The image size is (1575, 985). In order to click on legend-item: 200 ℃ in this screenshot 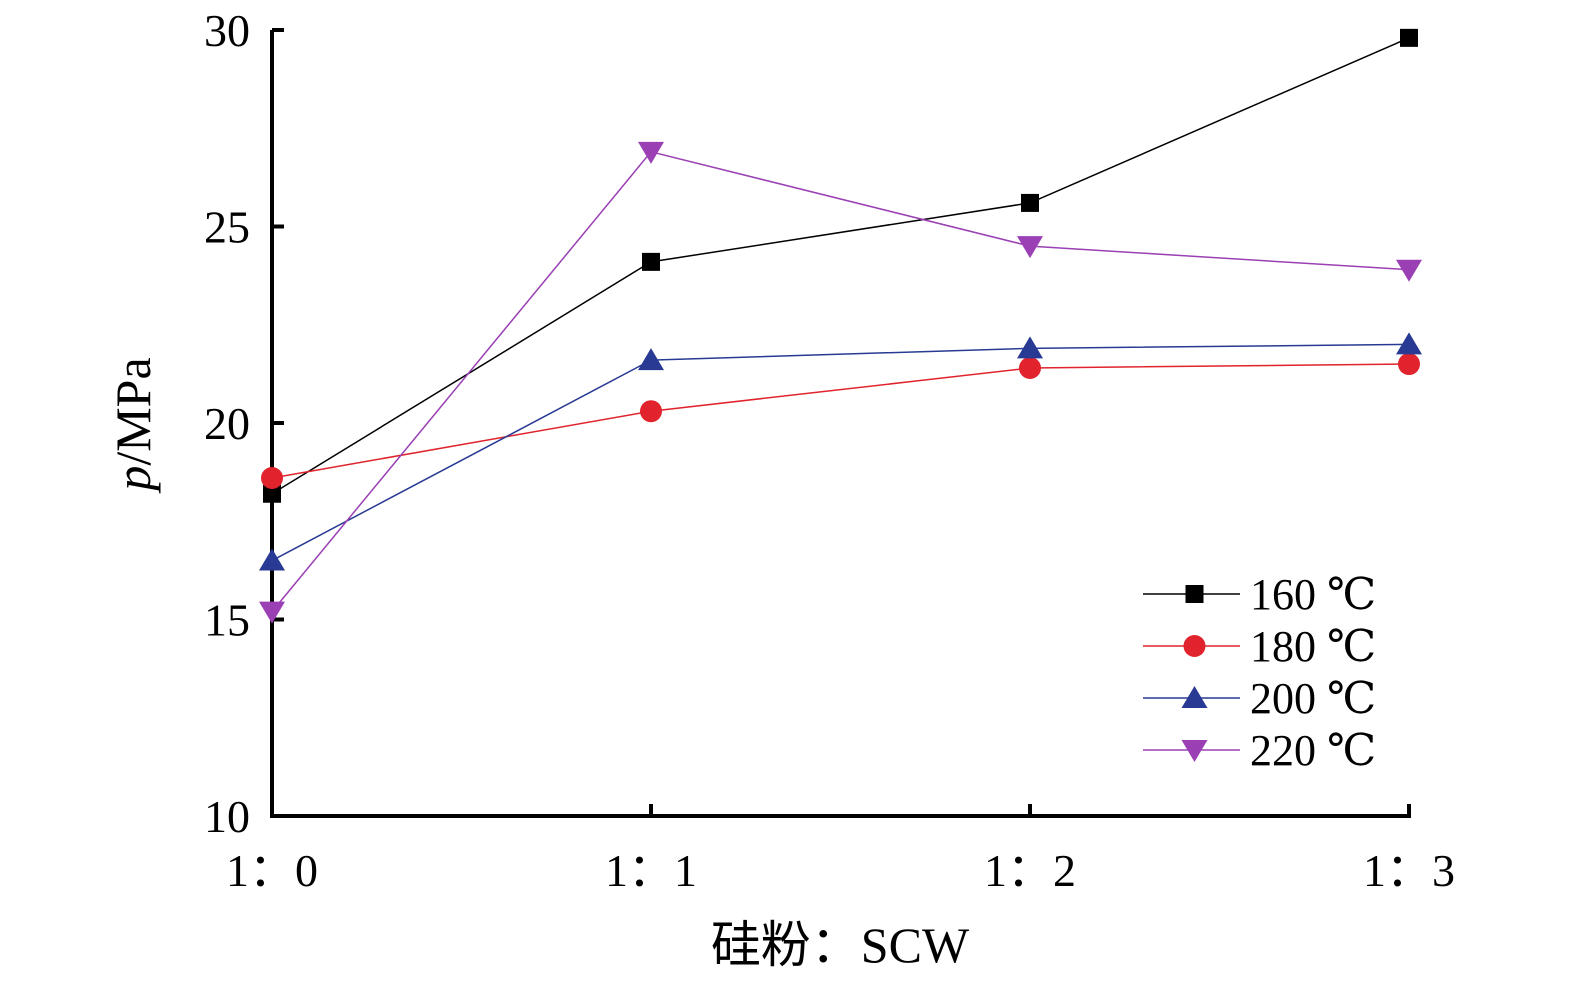, I will do `click(1259, 698)`.